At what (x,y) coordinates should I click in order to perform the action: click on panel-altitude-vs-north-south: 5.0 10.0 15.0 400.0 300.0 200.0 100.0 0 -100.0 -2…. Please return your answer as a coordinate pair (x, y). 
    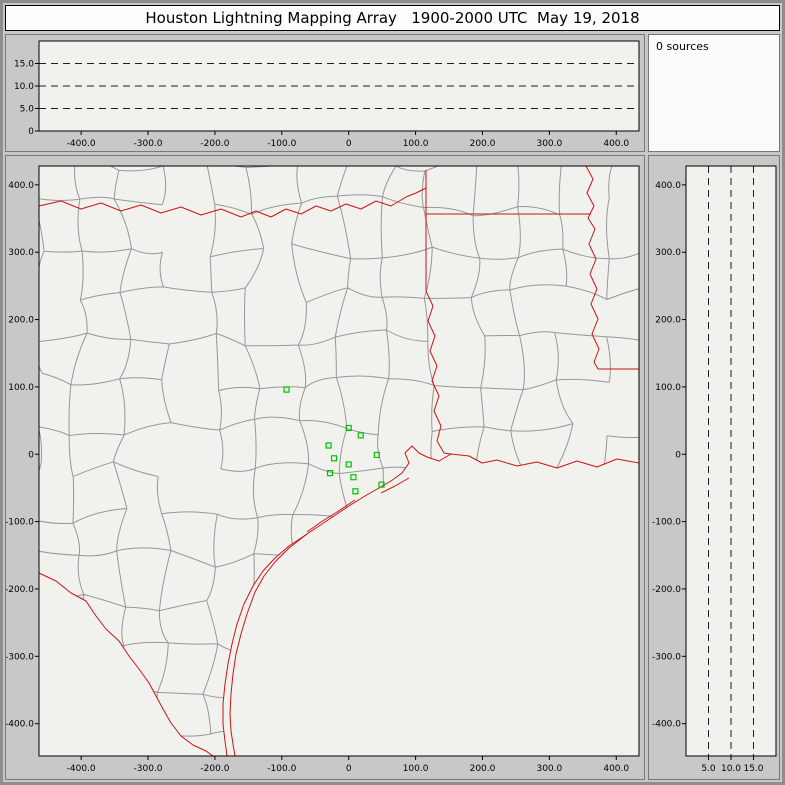
    Looking at the image, I should click on (714, 467).